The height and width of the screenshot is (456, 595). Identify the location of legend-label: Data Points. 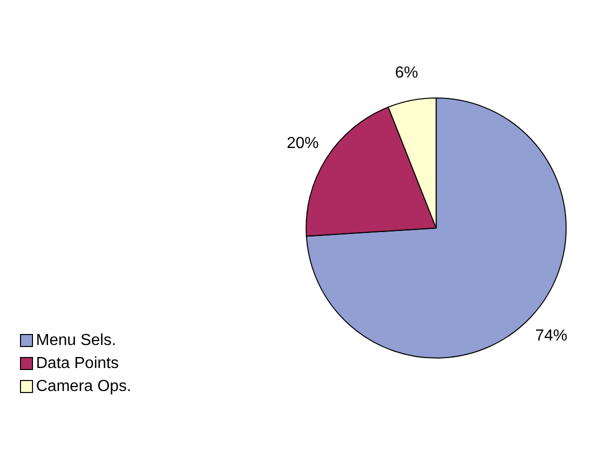
(77, 364).